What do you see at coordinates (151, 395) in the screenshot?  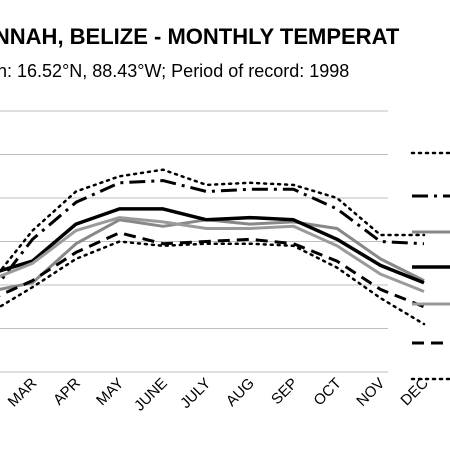 I see `x-tick-label: JUNE` at bounding box center [151, 395].